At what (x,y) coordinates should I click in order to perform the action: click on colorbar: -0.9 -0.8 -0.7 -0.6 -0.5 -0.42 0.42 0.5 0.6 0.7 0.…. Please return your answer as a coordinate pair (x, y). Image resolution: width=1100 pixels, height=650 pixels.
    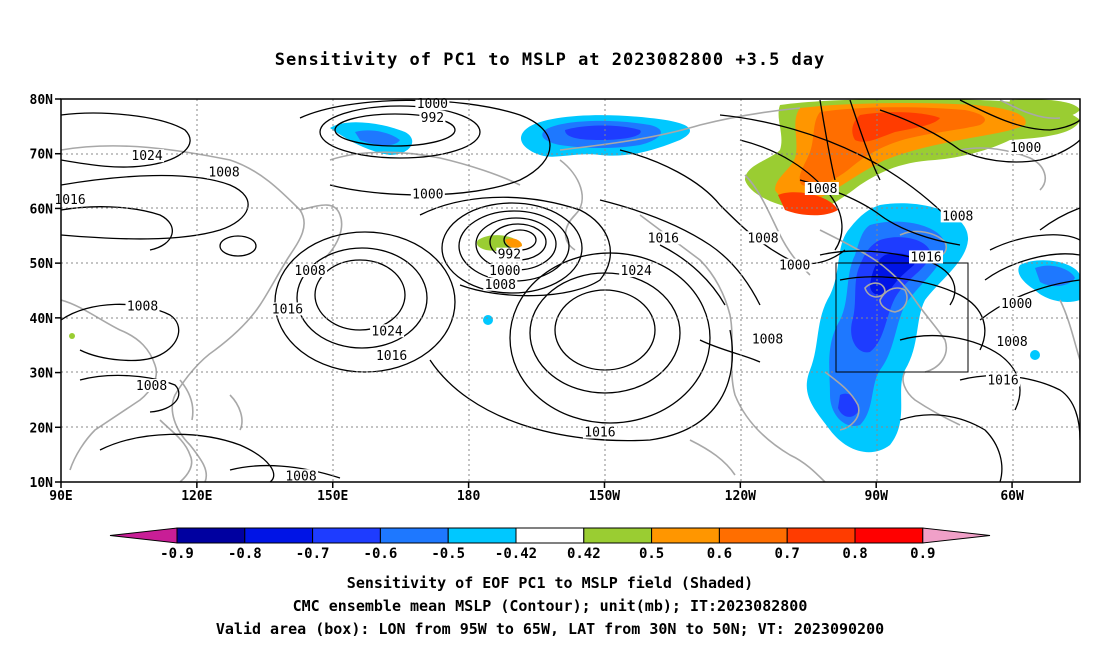
    Looking at the image, I should click on (550, 544).